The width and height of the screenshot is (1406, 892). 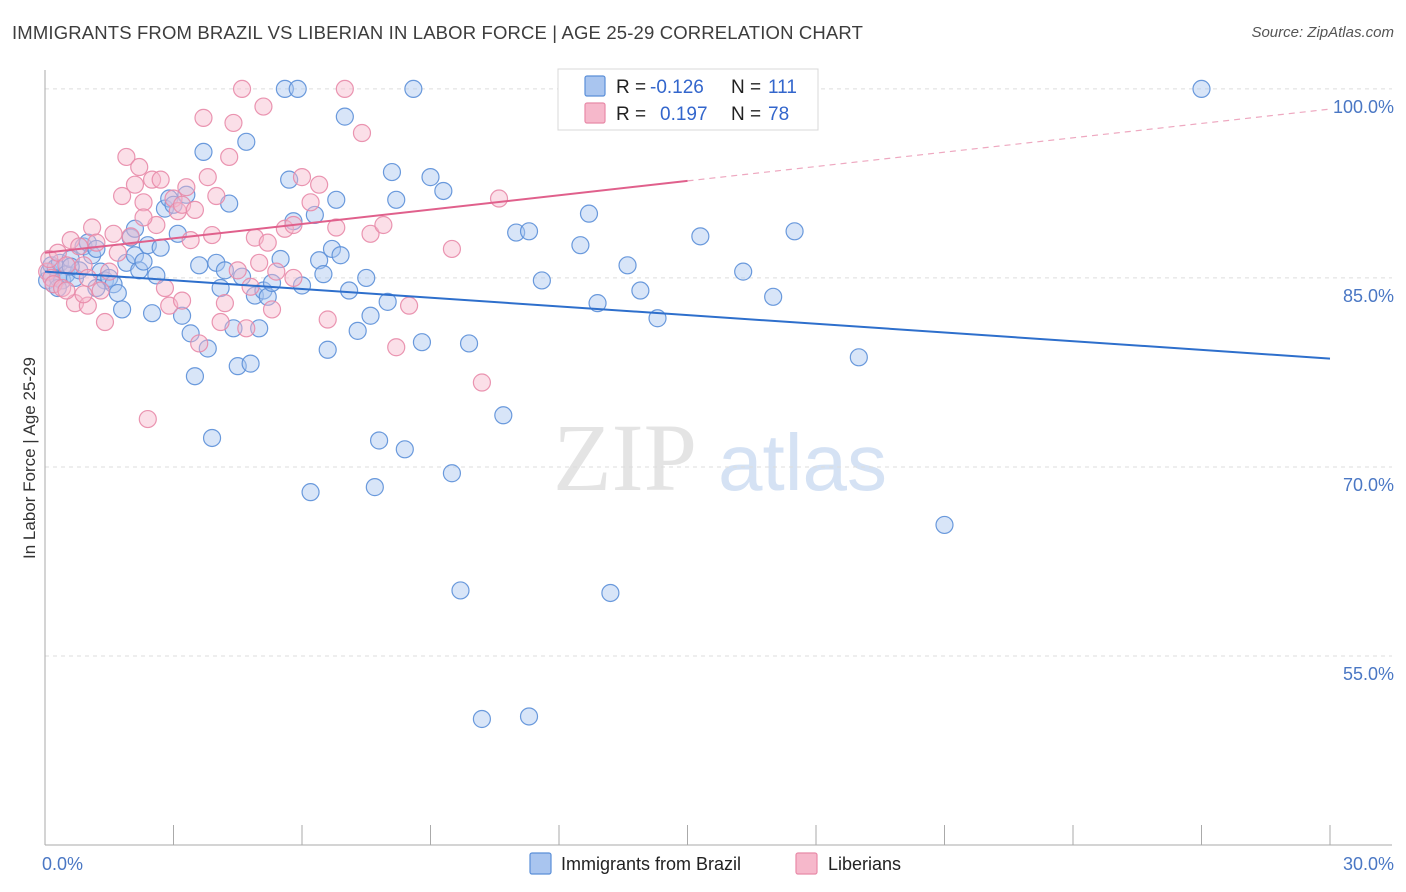 I want to click on y-tick-label: 55.0%, so click(x=1368, y=674).